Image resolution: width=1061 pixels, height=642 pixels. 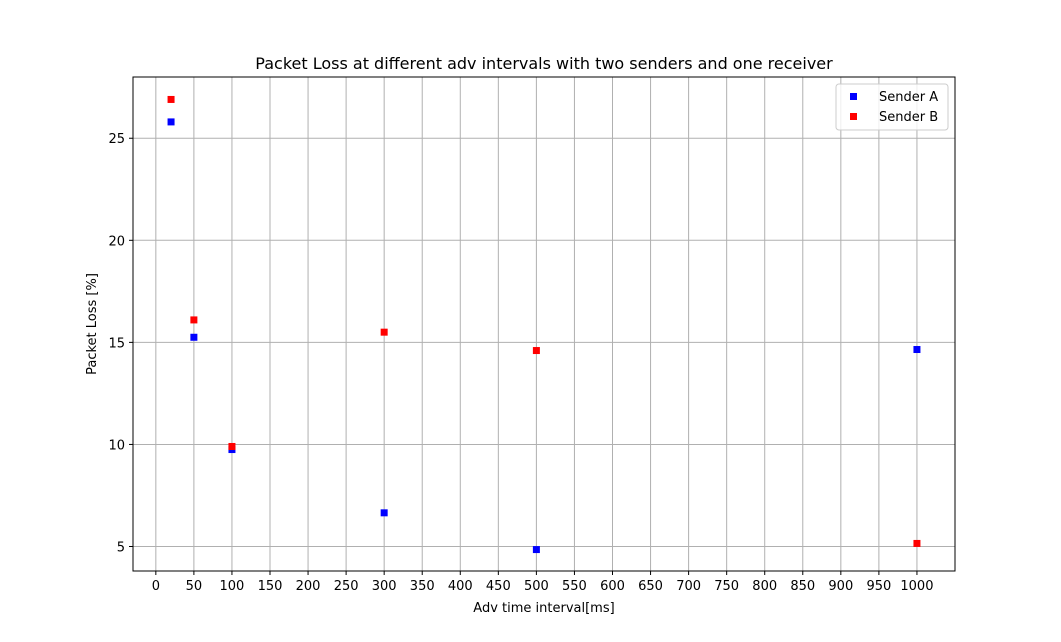 What do you see at coordinates (422, 586) in the screenshot?
I see `x-tick-label: 350` at bounding box center [422, 586].